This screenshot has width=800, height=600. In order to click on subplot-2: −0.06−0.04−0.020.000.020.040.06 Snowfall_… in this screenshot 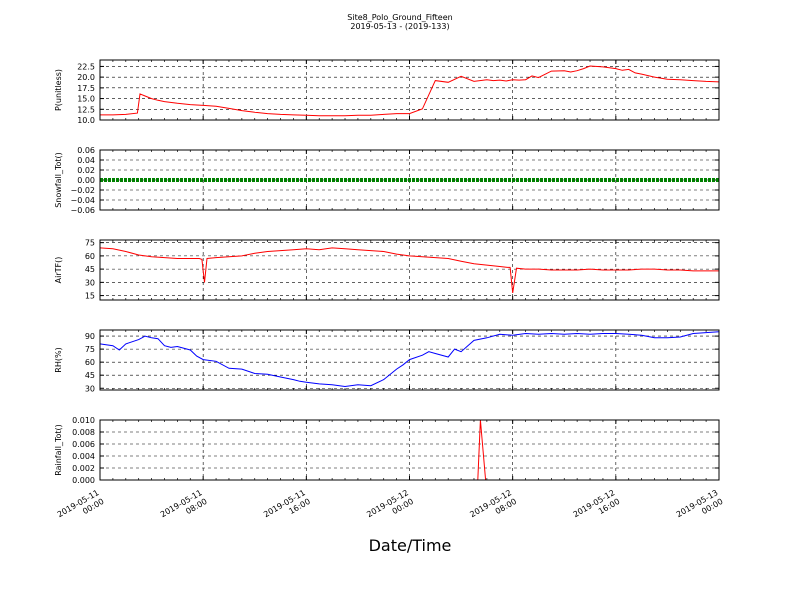, I will do `click(387, 180)`.